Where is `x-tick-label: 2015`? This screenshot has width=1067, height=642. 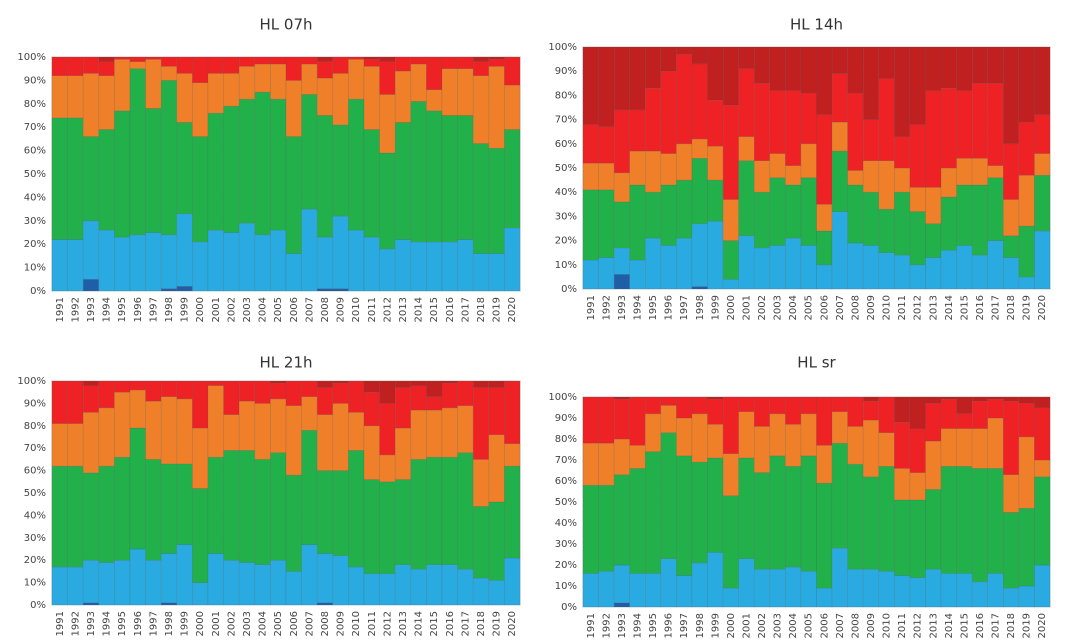 x-tick-label: 2015 is located at coordinates (964, 307).